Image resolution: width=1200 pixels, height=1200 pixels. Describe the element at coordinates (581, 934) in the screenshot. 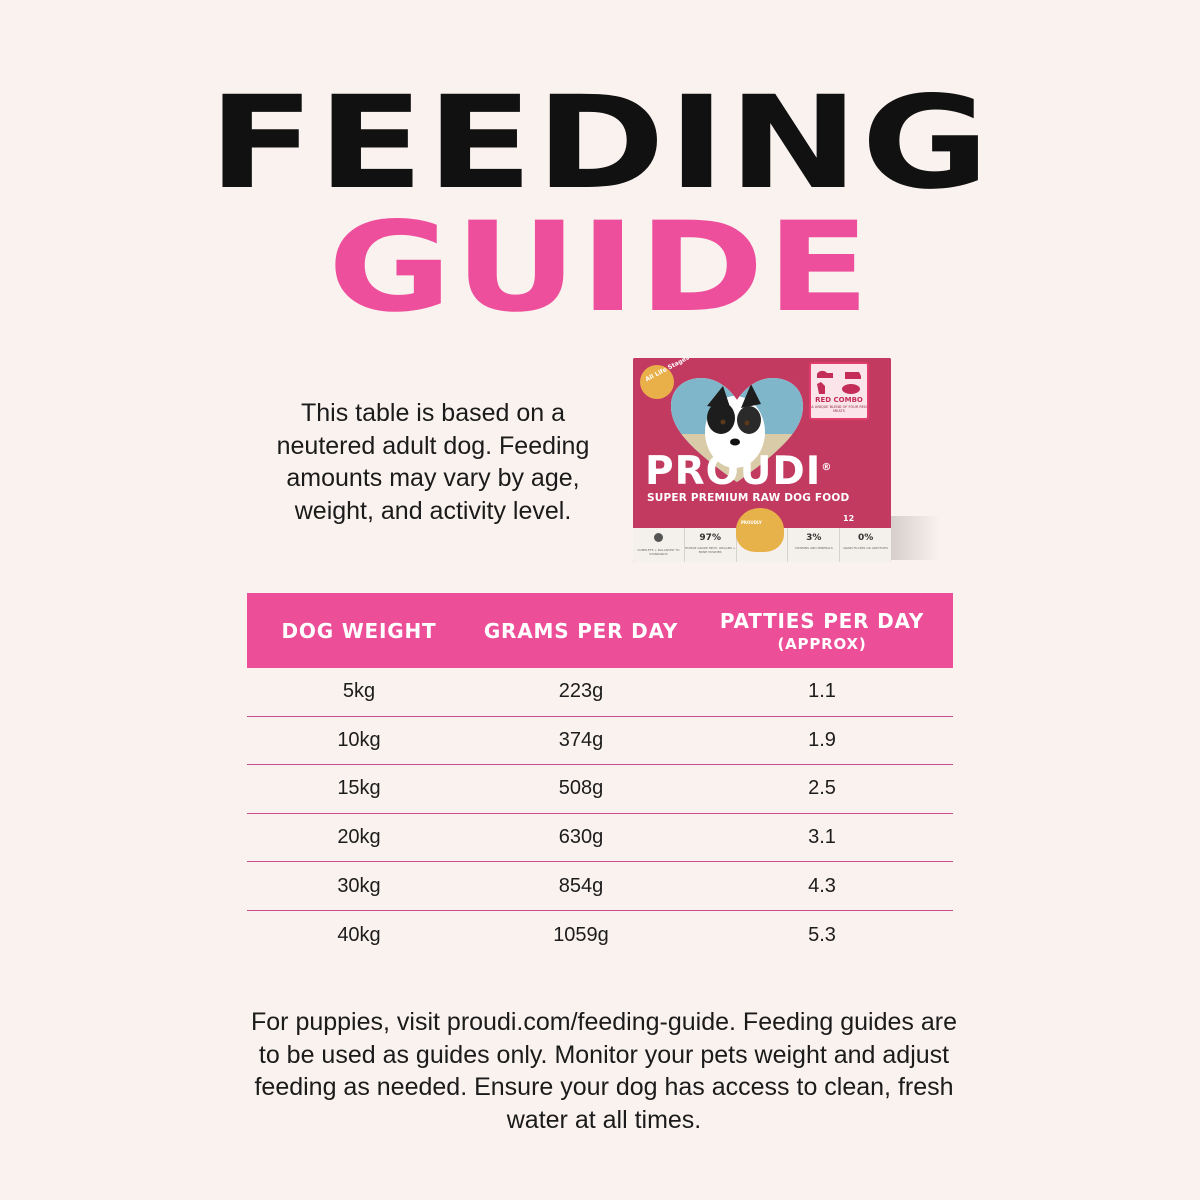

I see `cell-grams: 1059g` at that location.